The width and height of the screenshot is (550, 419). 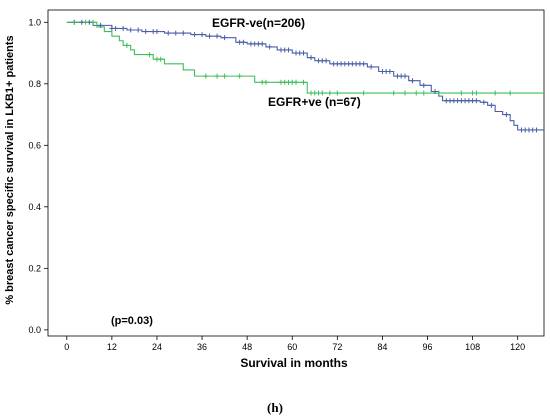 I want to click on p-value-annotation: (p=0.03), so click(x=132, y=321).